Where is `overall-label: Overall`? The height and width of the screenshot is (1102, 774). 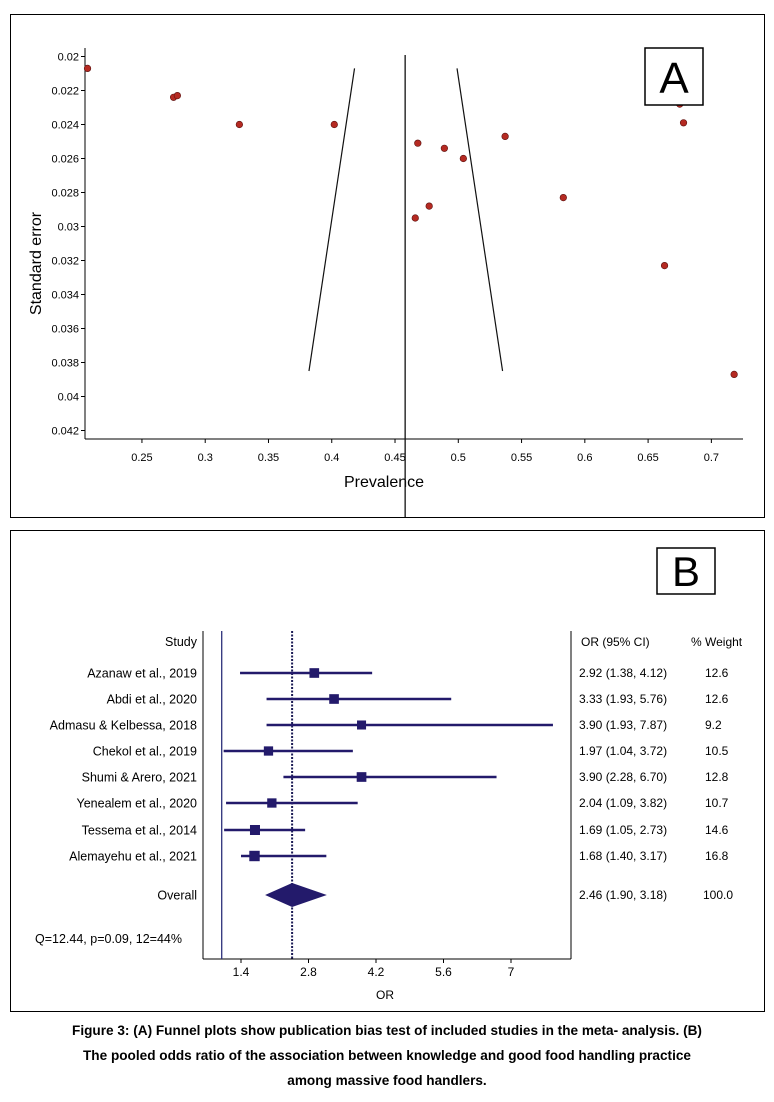 overall-label: Overall is located at coordinates (177, 896).